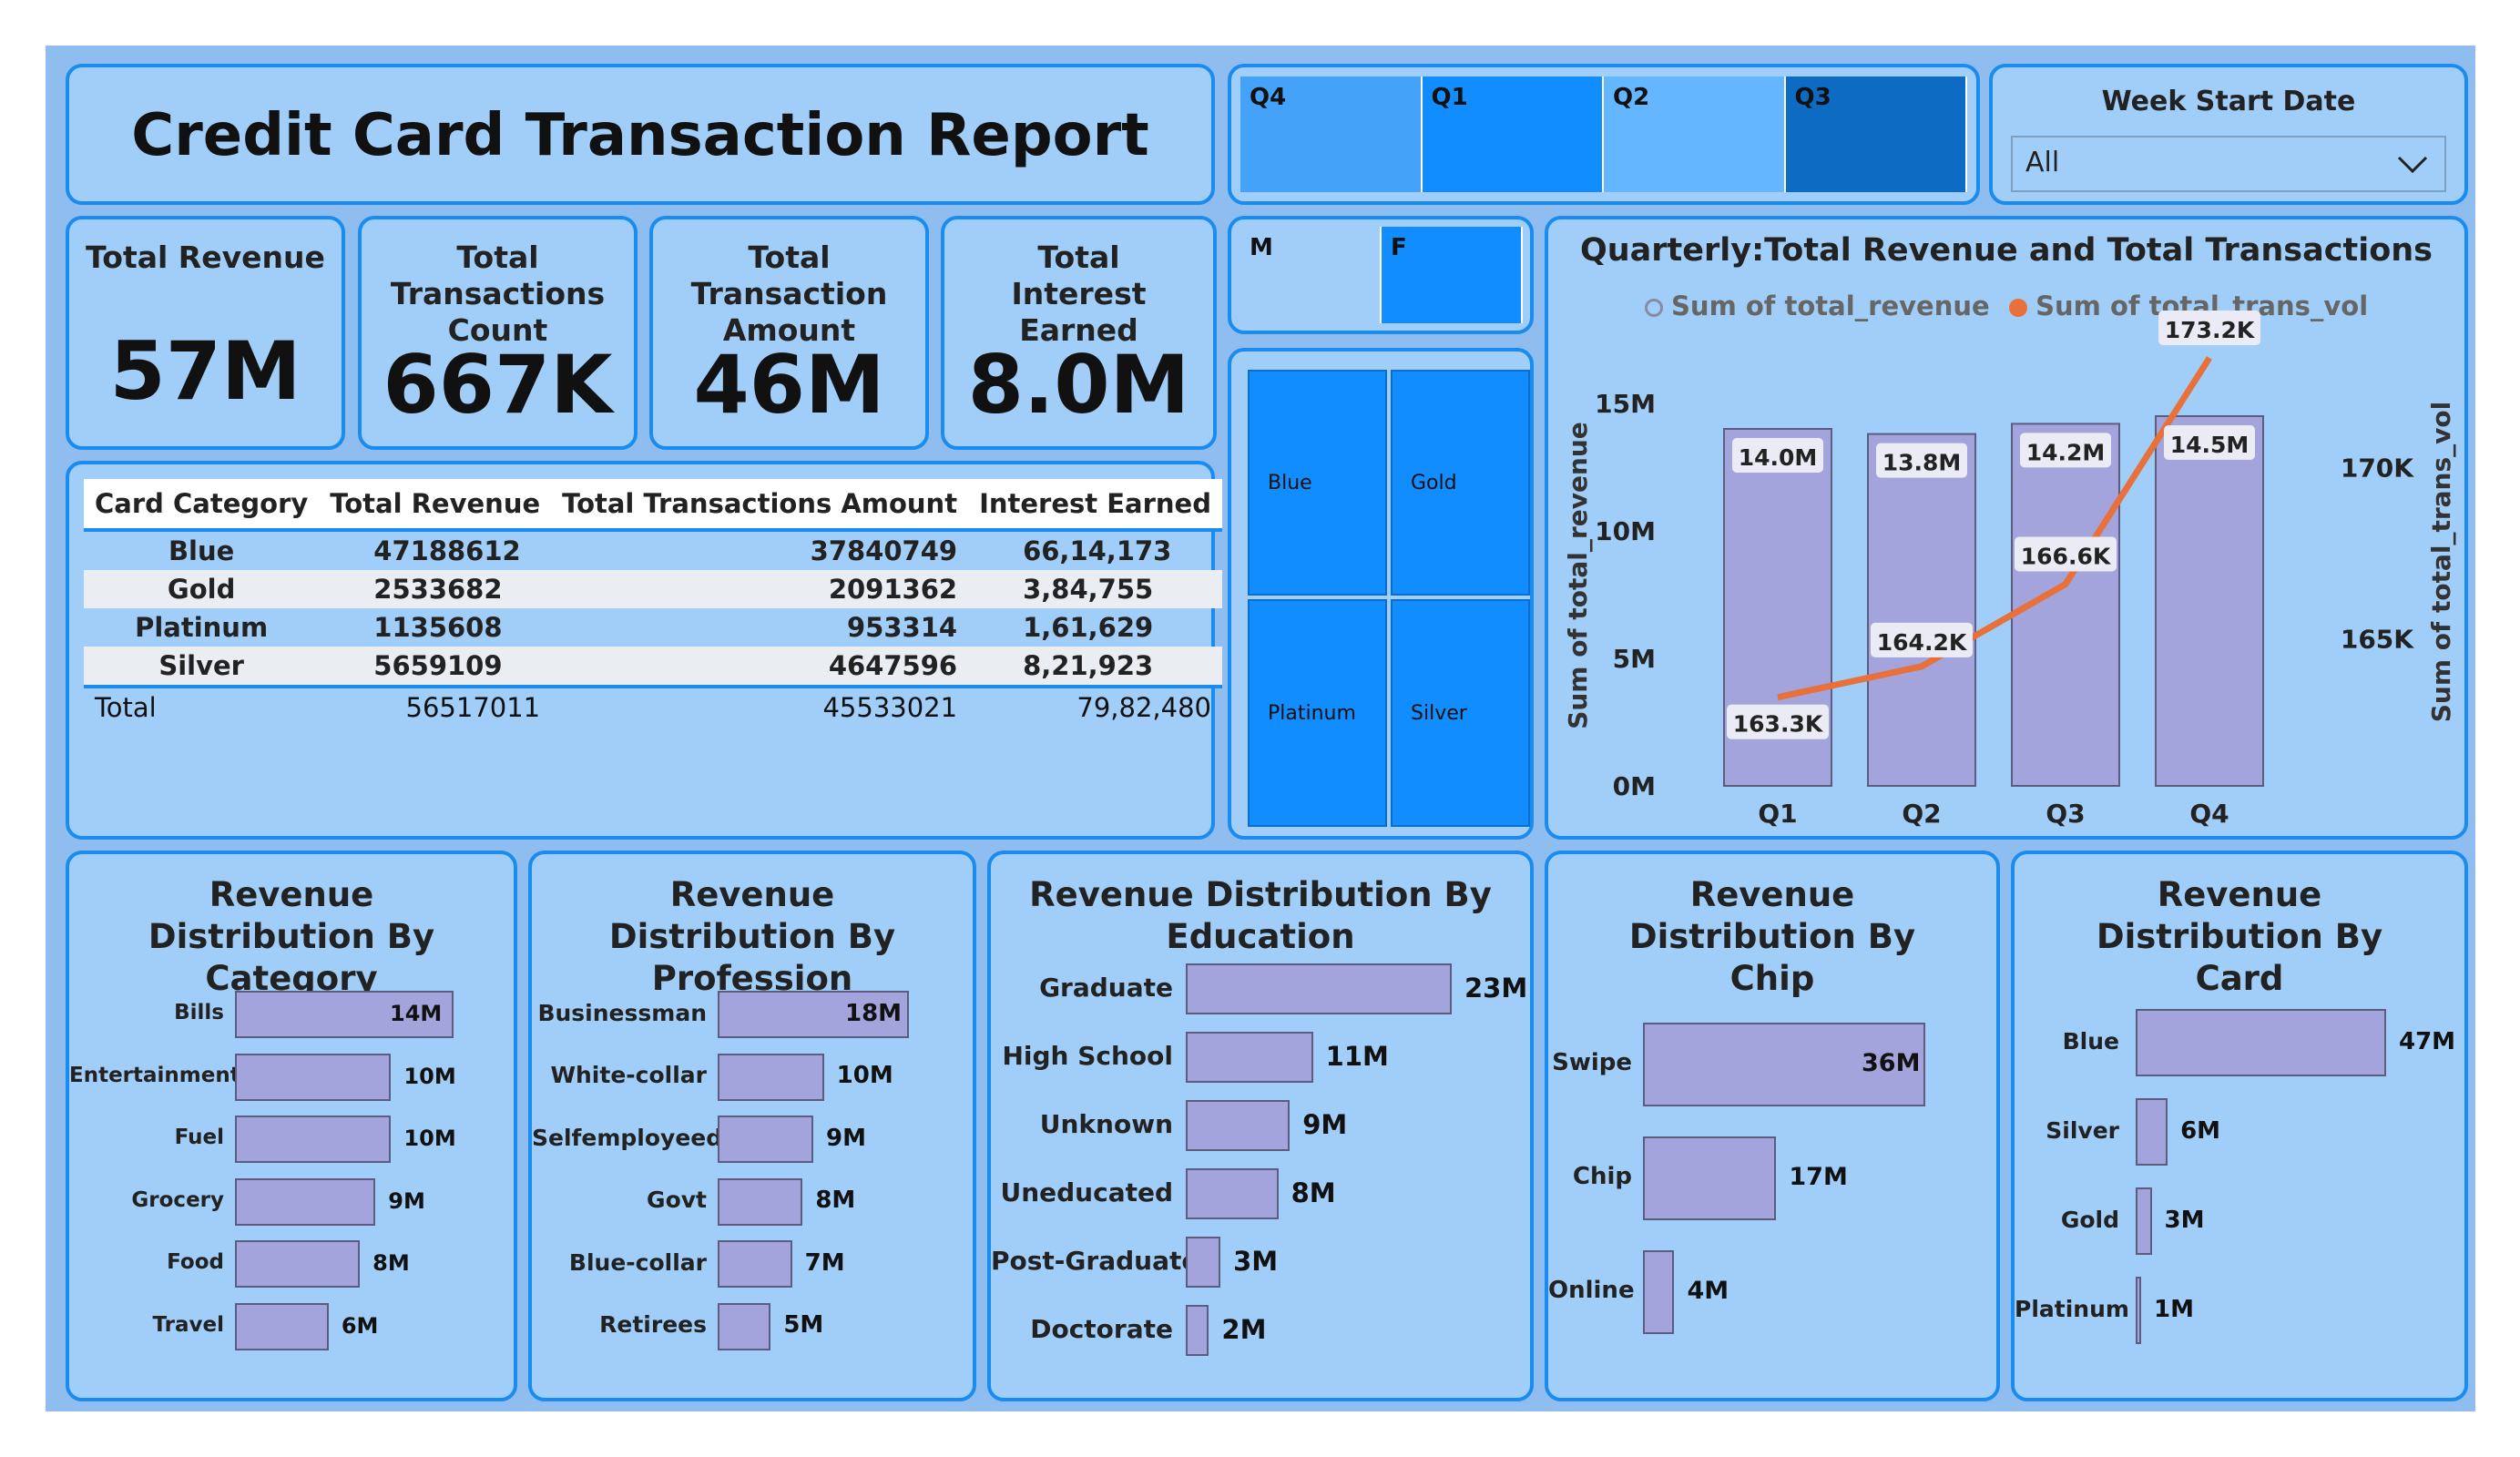 The image size is (2520, 1457). What do you see at coordinates (1460, 483) in the screenshot?
I see `treemap-cell-gold: Gold` at bounding box center [1460, 483].